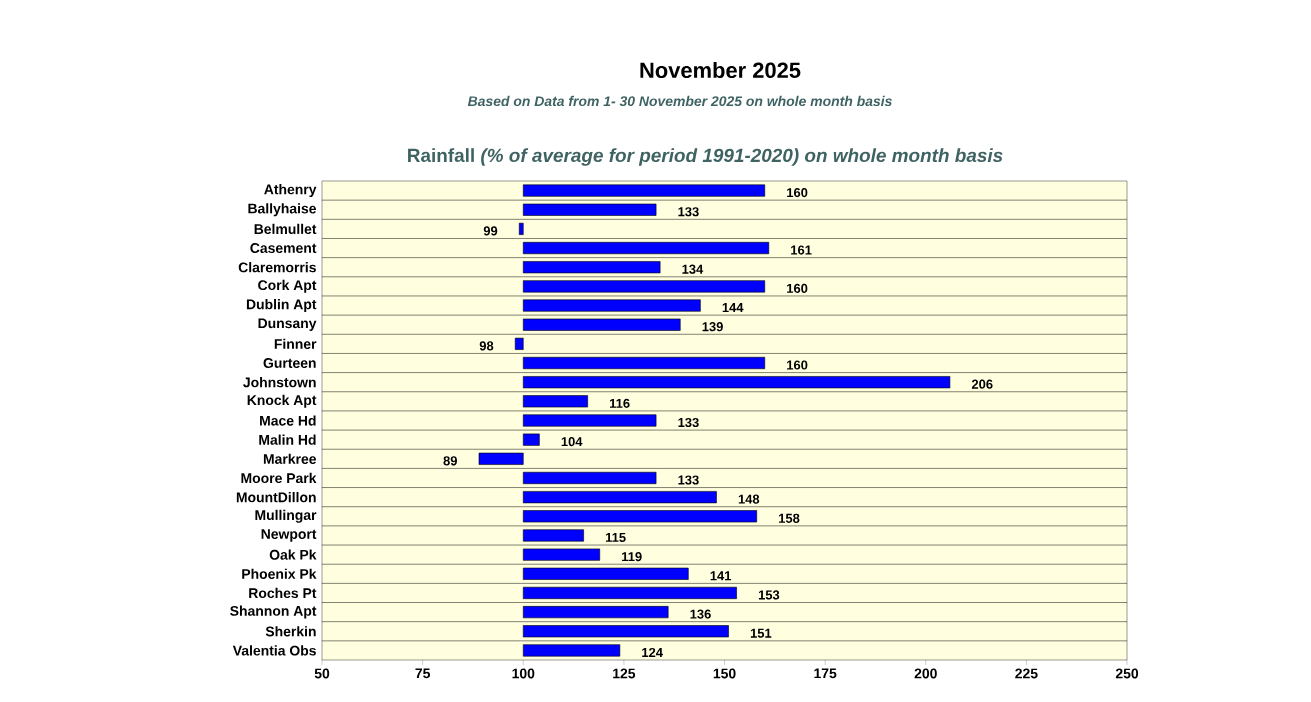  Describe the element at coordinates (789, 518) in the screenshot. I see `data-label: 158` at that location.